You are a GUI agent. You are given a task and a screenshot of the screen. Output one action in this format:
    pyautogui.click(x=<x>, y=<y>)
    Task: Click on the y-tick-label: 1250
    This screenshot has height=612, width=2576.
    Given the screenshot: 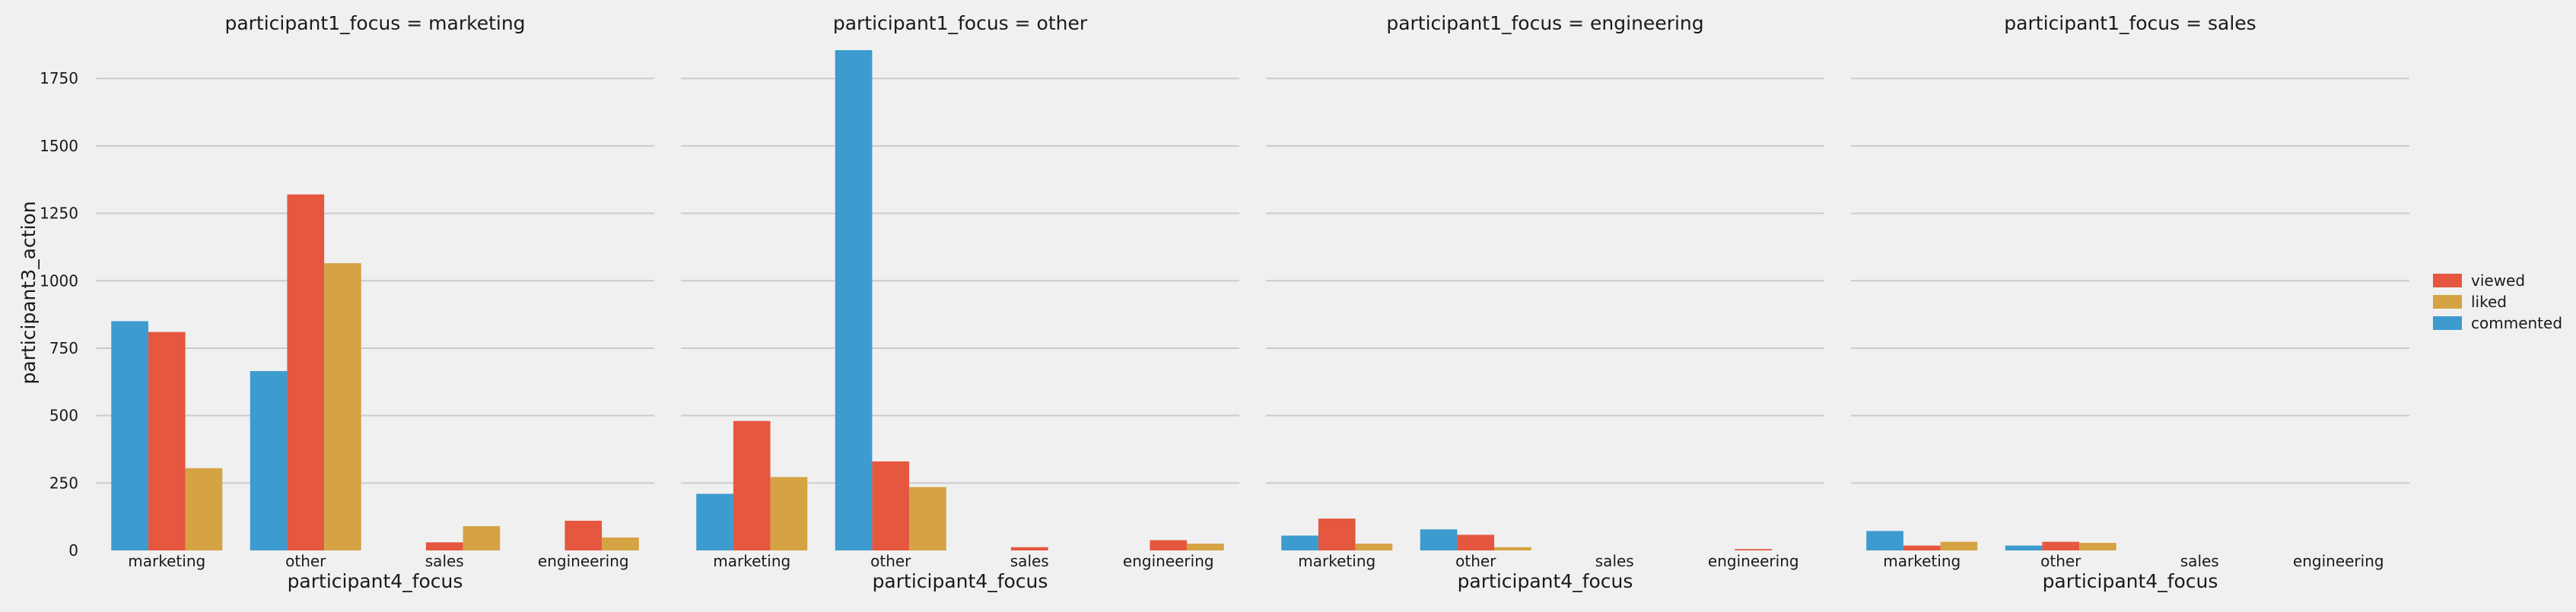 What is the action you would take?
    pyautogui.click(x=59, y=214)
    